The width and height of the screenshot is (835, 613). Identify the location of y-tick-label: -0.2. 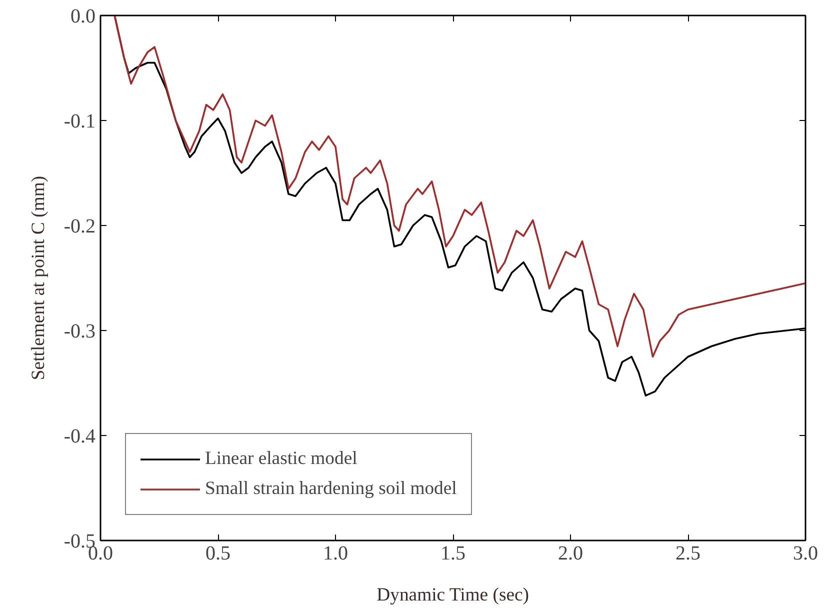
(80, 227).